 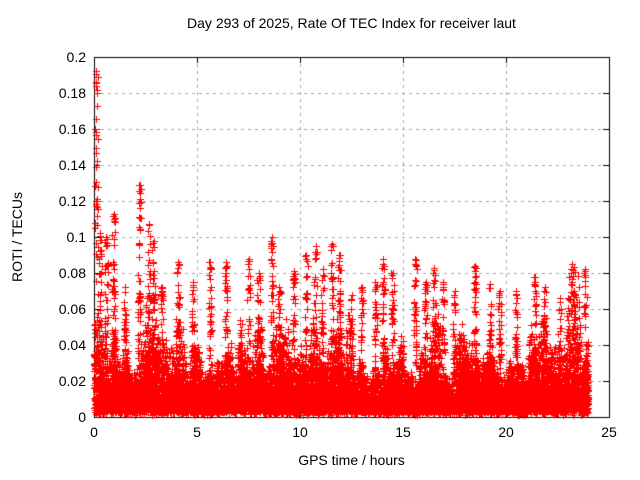 I want to click on x-tick-label: 5, so click(x=197, y=432).